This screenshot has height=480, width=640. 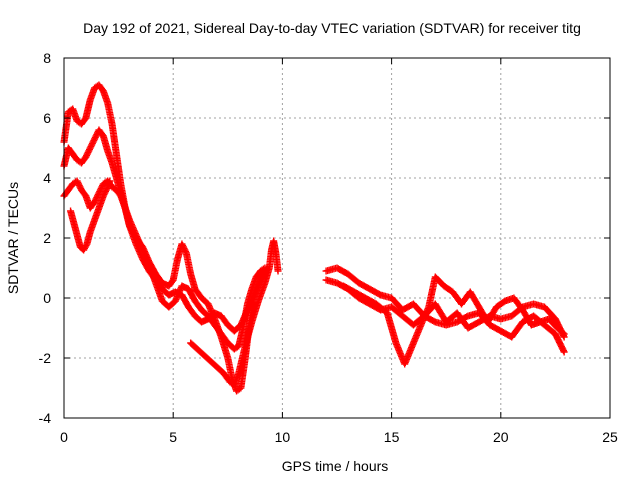 What do you see at coordinates (173, 437) in the screenshot?
I see `x-tick-label: 5` at bounding box center [173, 437].